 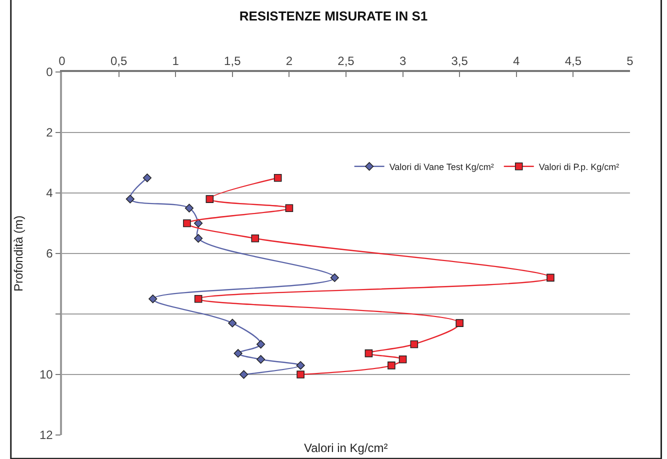 What do you see at coordinates (573, 61) in the screenshot?
I see `x-tick-label: 4,5` at bounding box center [573, 61].